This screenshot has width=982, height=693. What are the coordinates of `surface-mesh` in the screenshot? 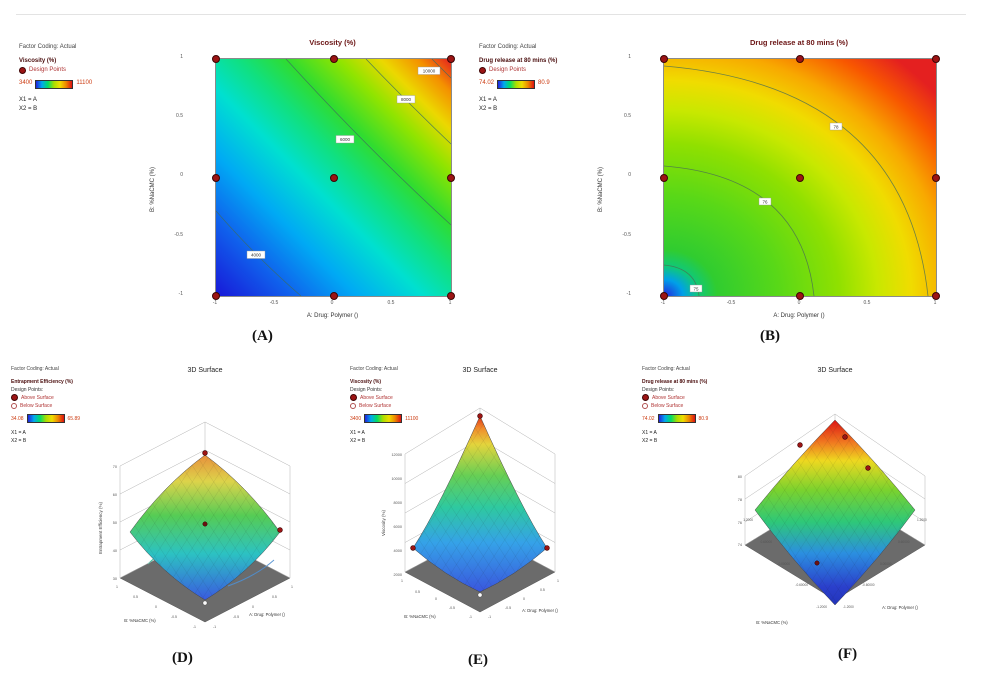 It's located at (835, 512).